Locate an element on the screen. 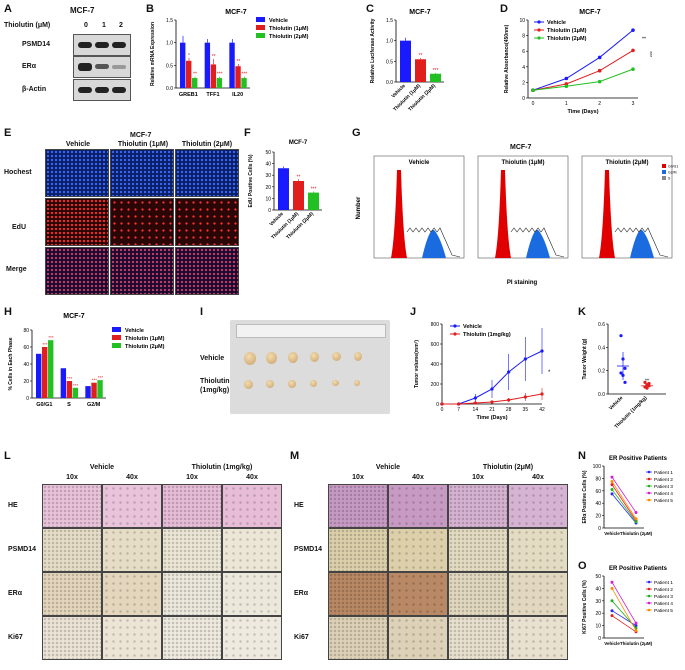 The image size is (685, 670). o-ylabel: Ki67 Positive Cells (%) is located at coordinates (585, 607).